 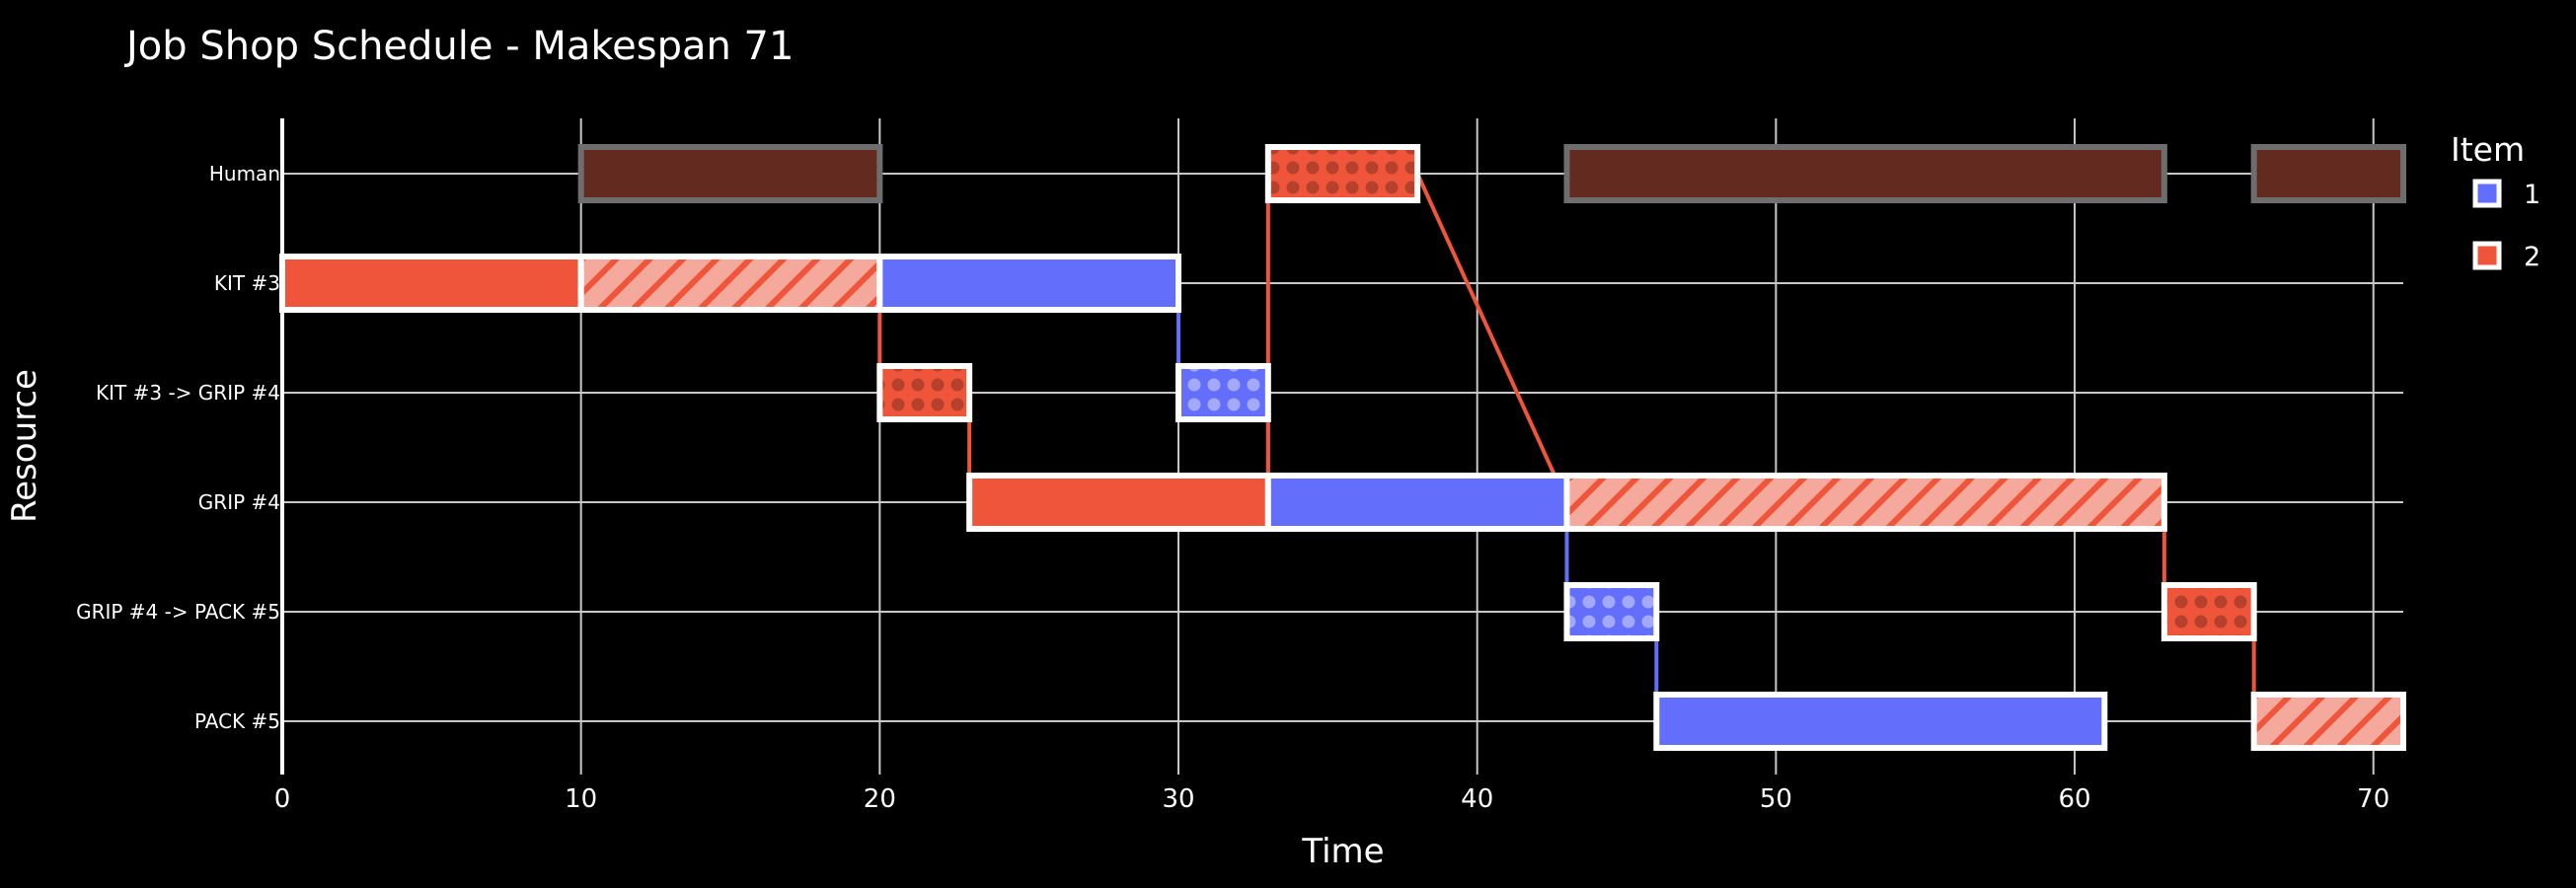 What do you see at coordinates (2075, 799) in the screenshot?
I see `x-tick-label: 60` at bounding box center [2075, 799].